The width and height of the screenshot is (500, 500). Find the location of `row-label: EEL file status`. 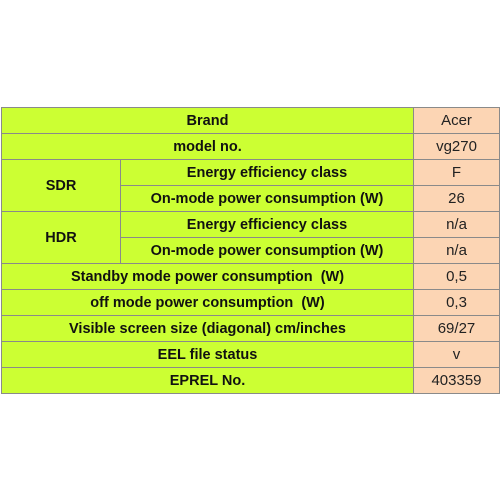

row-label: EEL file status is located at coordinates (207, 354).